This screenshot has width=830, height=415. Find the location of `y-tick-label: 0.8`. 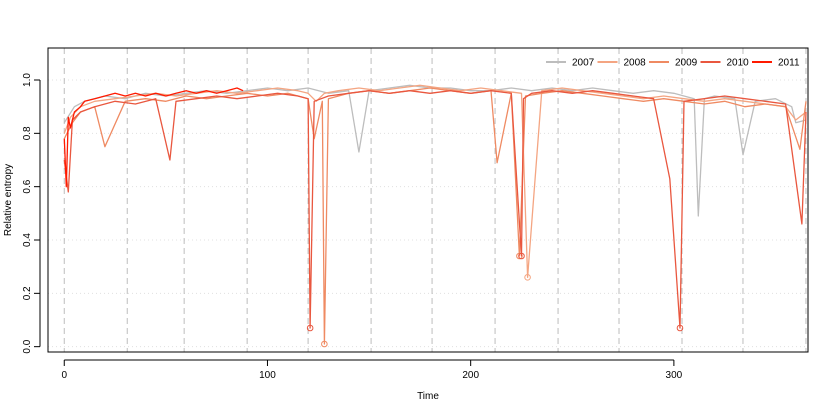

y-tick-label: 0.8 is located at coordinates (27, 133).